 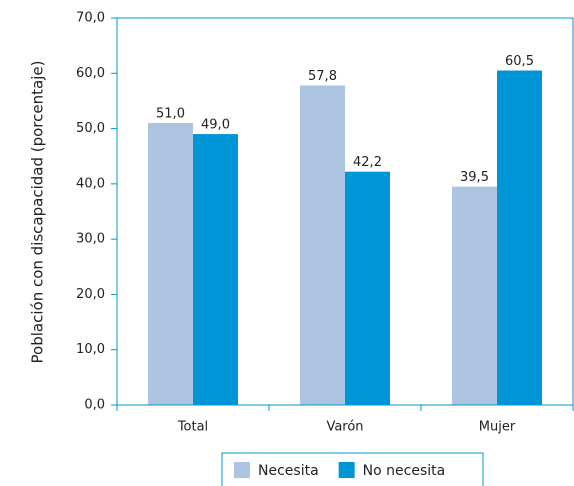 I want to click on y-tick-label: 0,0, so click(x=94, y=405).